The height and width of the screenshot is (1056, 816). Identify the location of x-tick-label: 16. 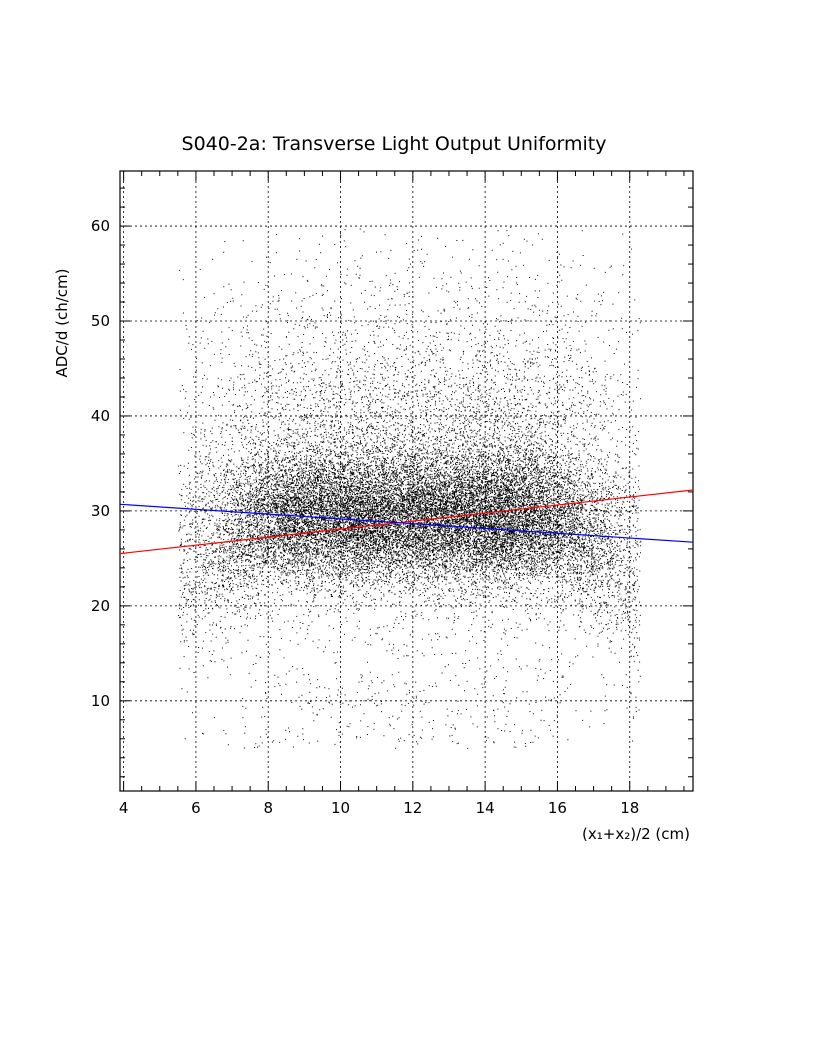
(557, 808).